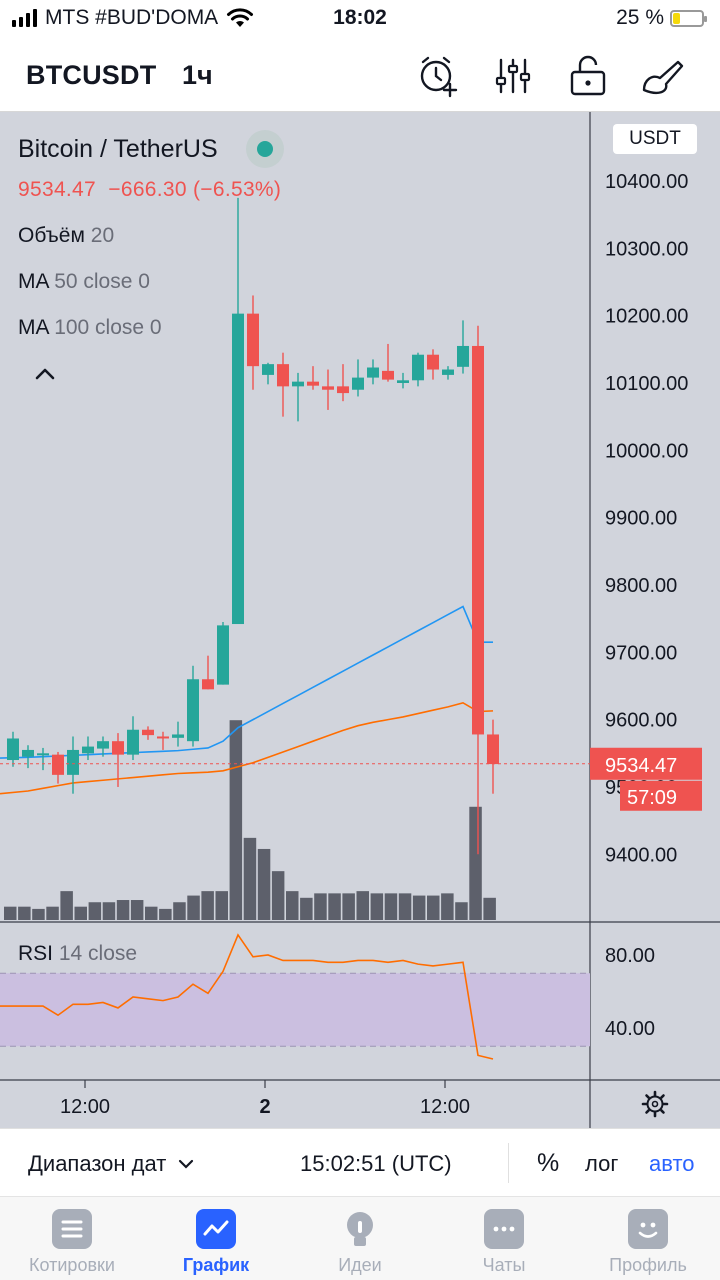 The height and width of the screenshot is (1280, 720). What do you see at coordinates (216, 1229) in the screenshot?
I see `chart-icon` at bounding box center [216, 1229].